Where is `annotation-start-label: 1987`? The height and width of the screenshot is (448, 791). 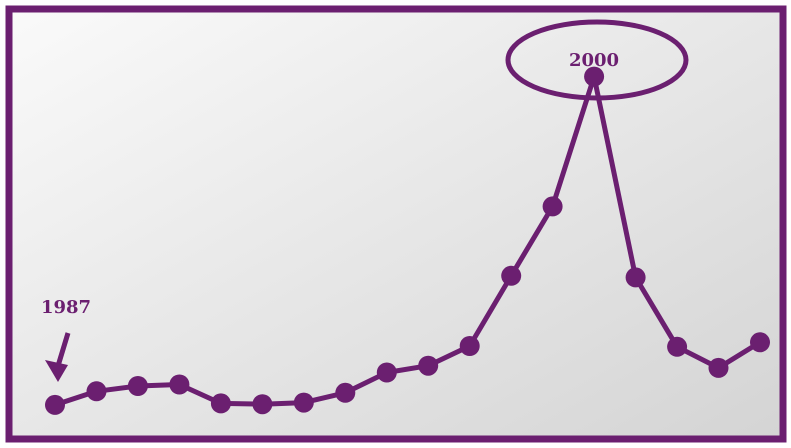
annotation-start-label: 1987 is located at coordinates (66, 307).